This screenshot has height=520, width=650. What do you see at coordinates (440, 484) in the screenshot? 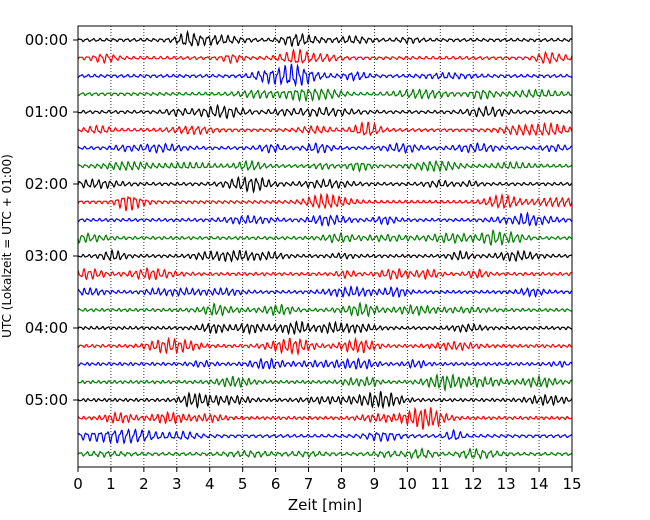
I see `x-tick-label: 11` at bounding box center [440, 484].